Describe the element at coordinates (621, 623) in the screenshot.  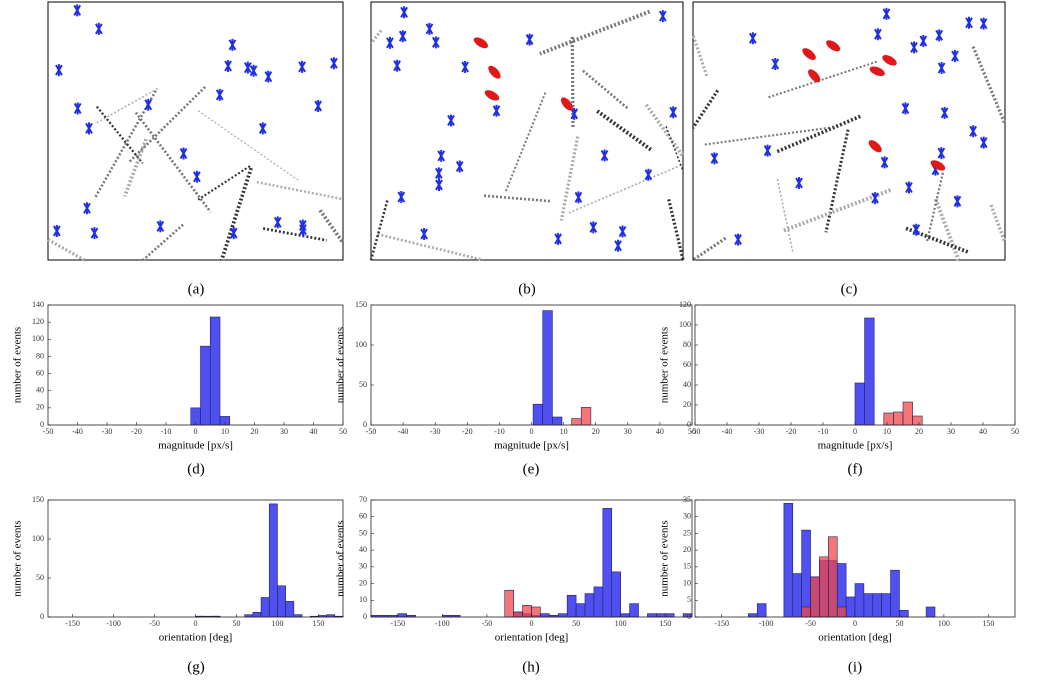
I see `x-tick-label: 100` at that location.